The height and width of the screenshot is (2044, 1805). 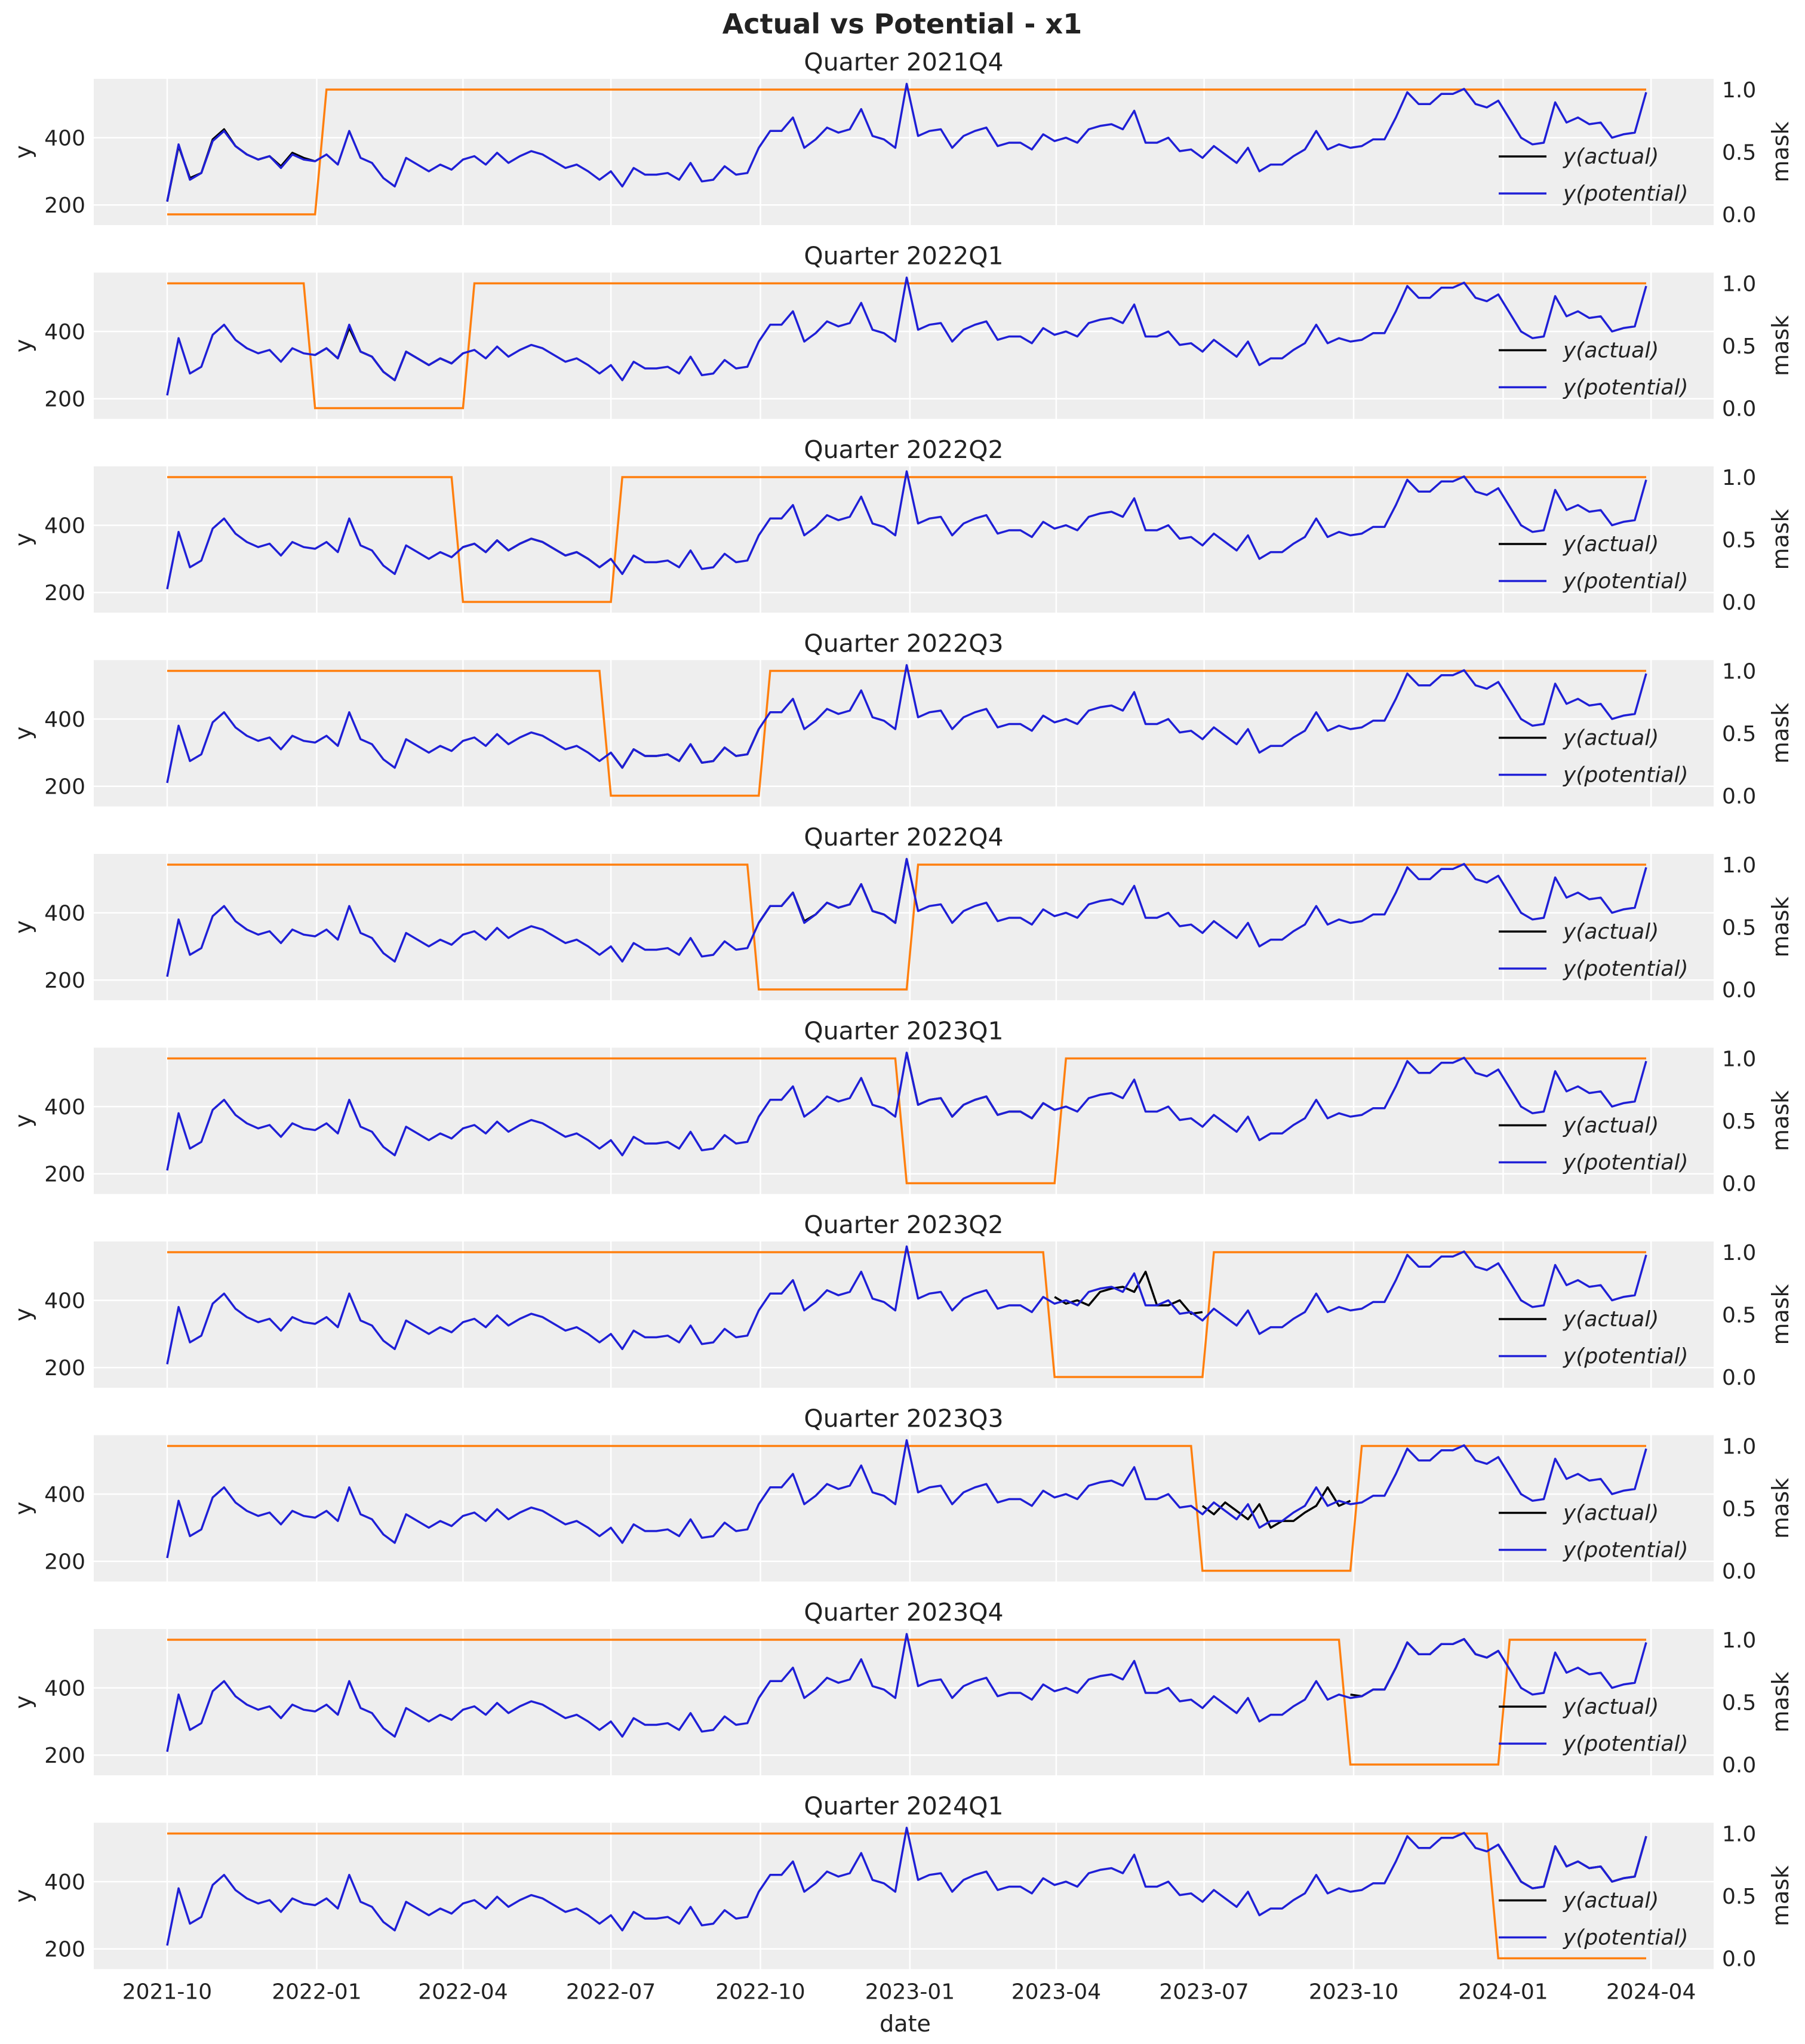 I want to click on panel-title: Quarter 2022Q1, so click(x=903, y=256).